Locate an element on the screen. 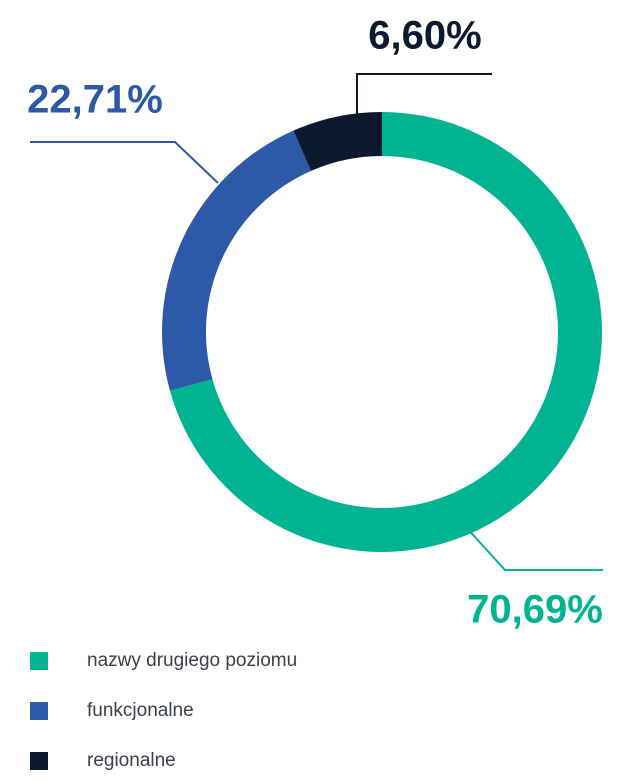 The height and width of the screenshot is (781, 617). value-label: 70,69% is located at coordinates (535, 610).